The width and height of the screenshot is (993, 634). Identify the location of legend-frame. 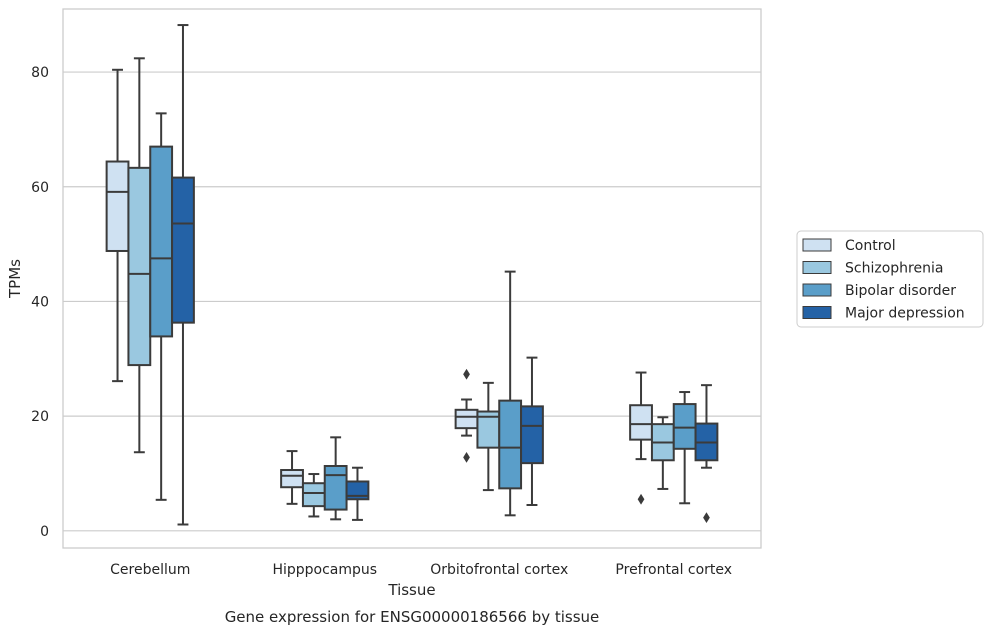
(890, 279).